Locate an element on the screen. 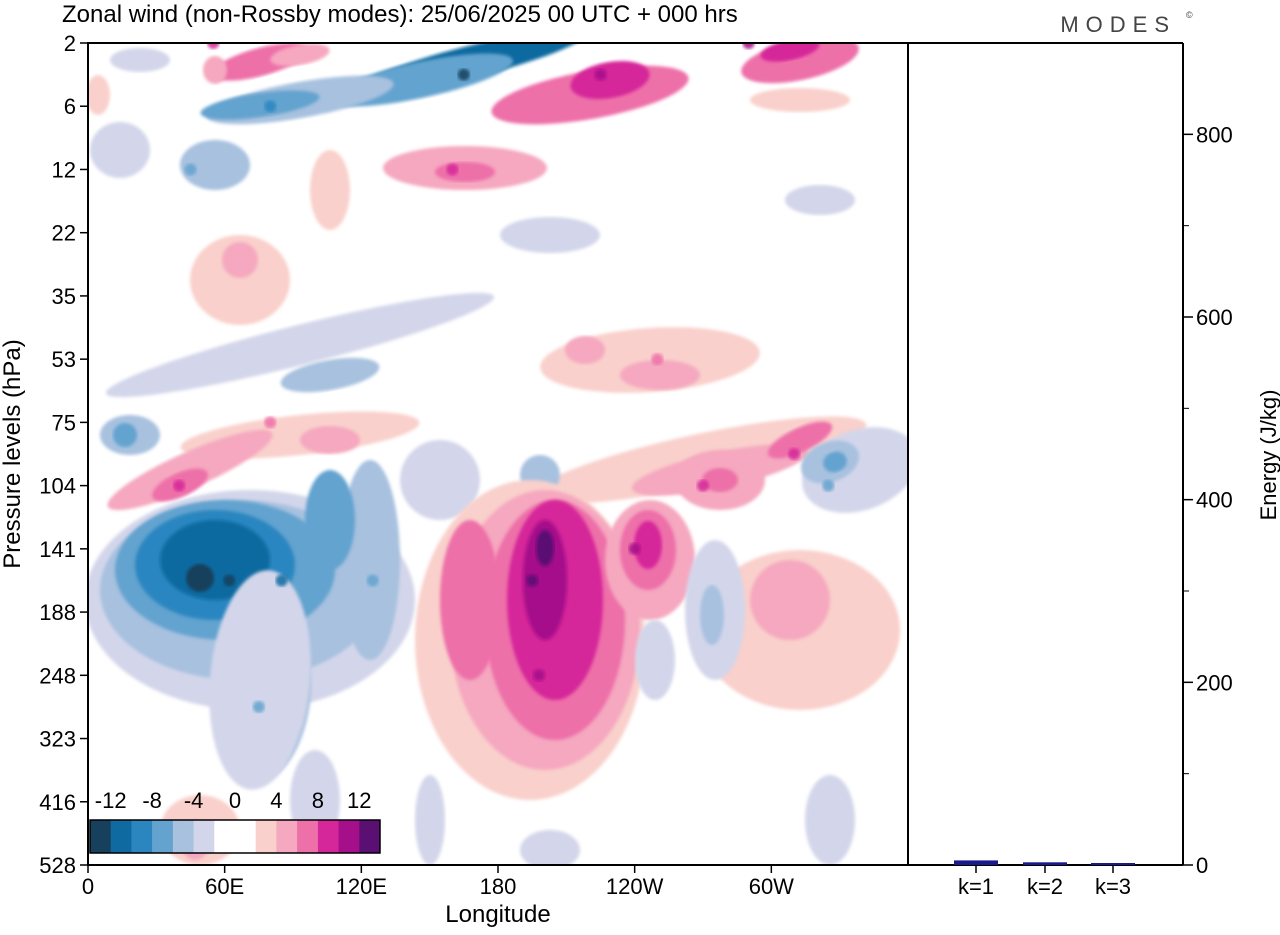 The image size is (1280, 935). energy-tick-label: 800 is located at coordinates (1214, 134).